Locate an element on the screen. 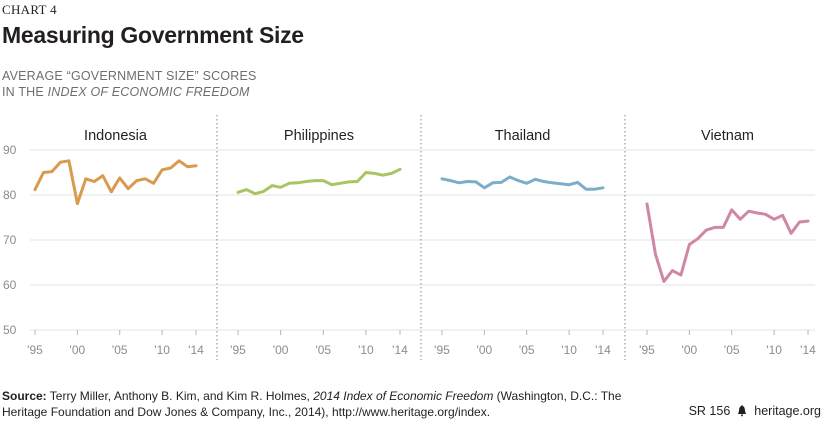  subtitle-line-1: AVERAGE “GOVERNMENT SIZE” SCORES is located at coordinates (129, 76).